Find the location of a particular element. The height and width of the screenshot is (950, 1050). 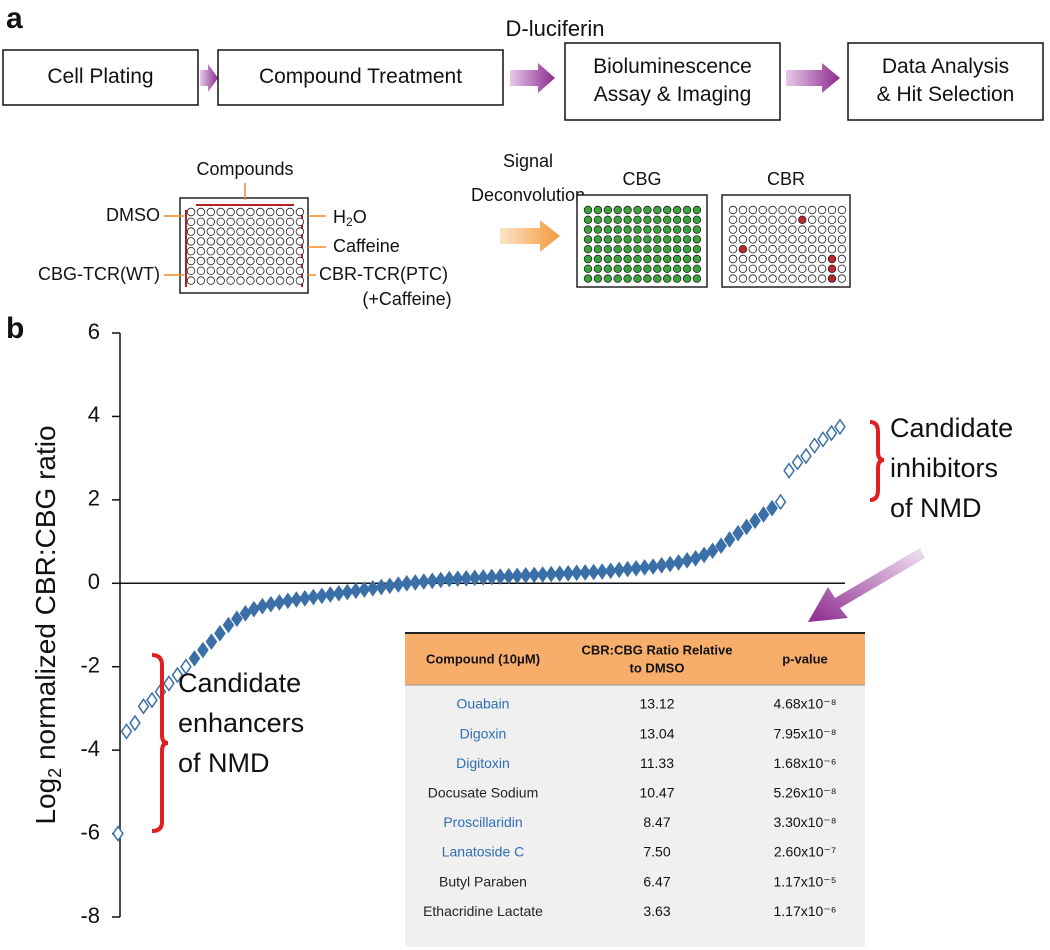

header-cell: to DMSO is located at coordinates (657, 667).